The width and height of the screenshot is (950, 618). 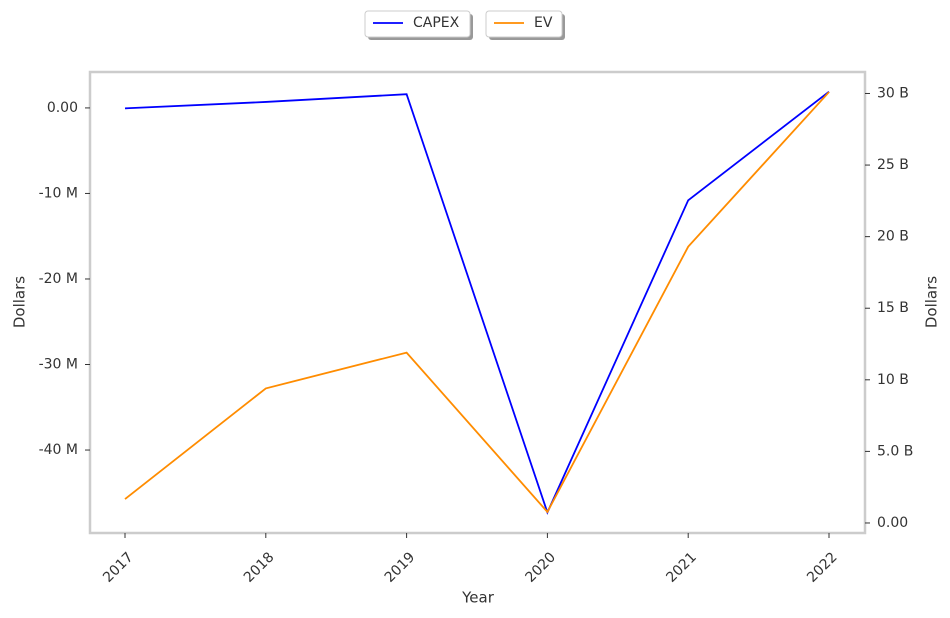 I want to click on y-tick-label: -20 M, so click(x=58, y=279).